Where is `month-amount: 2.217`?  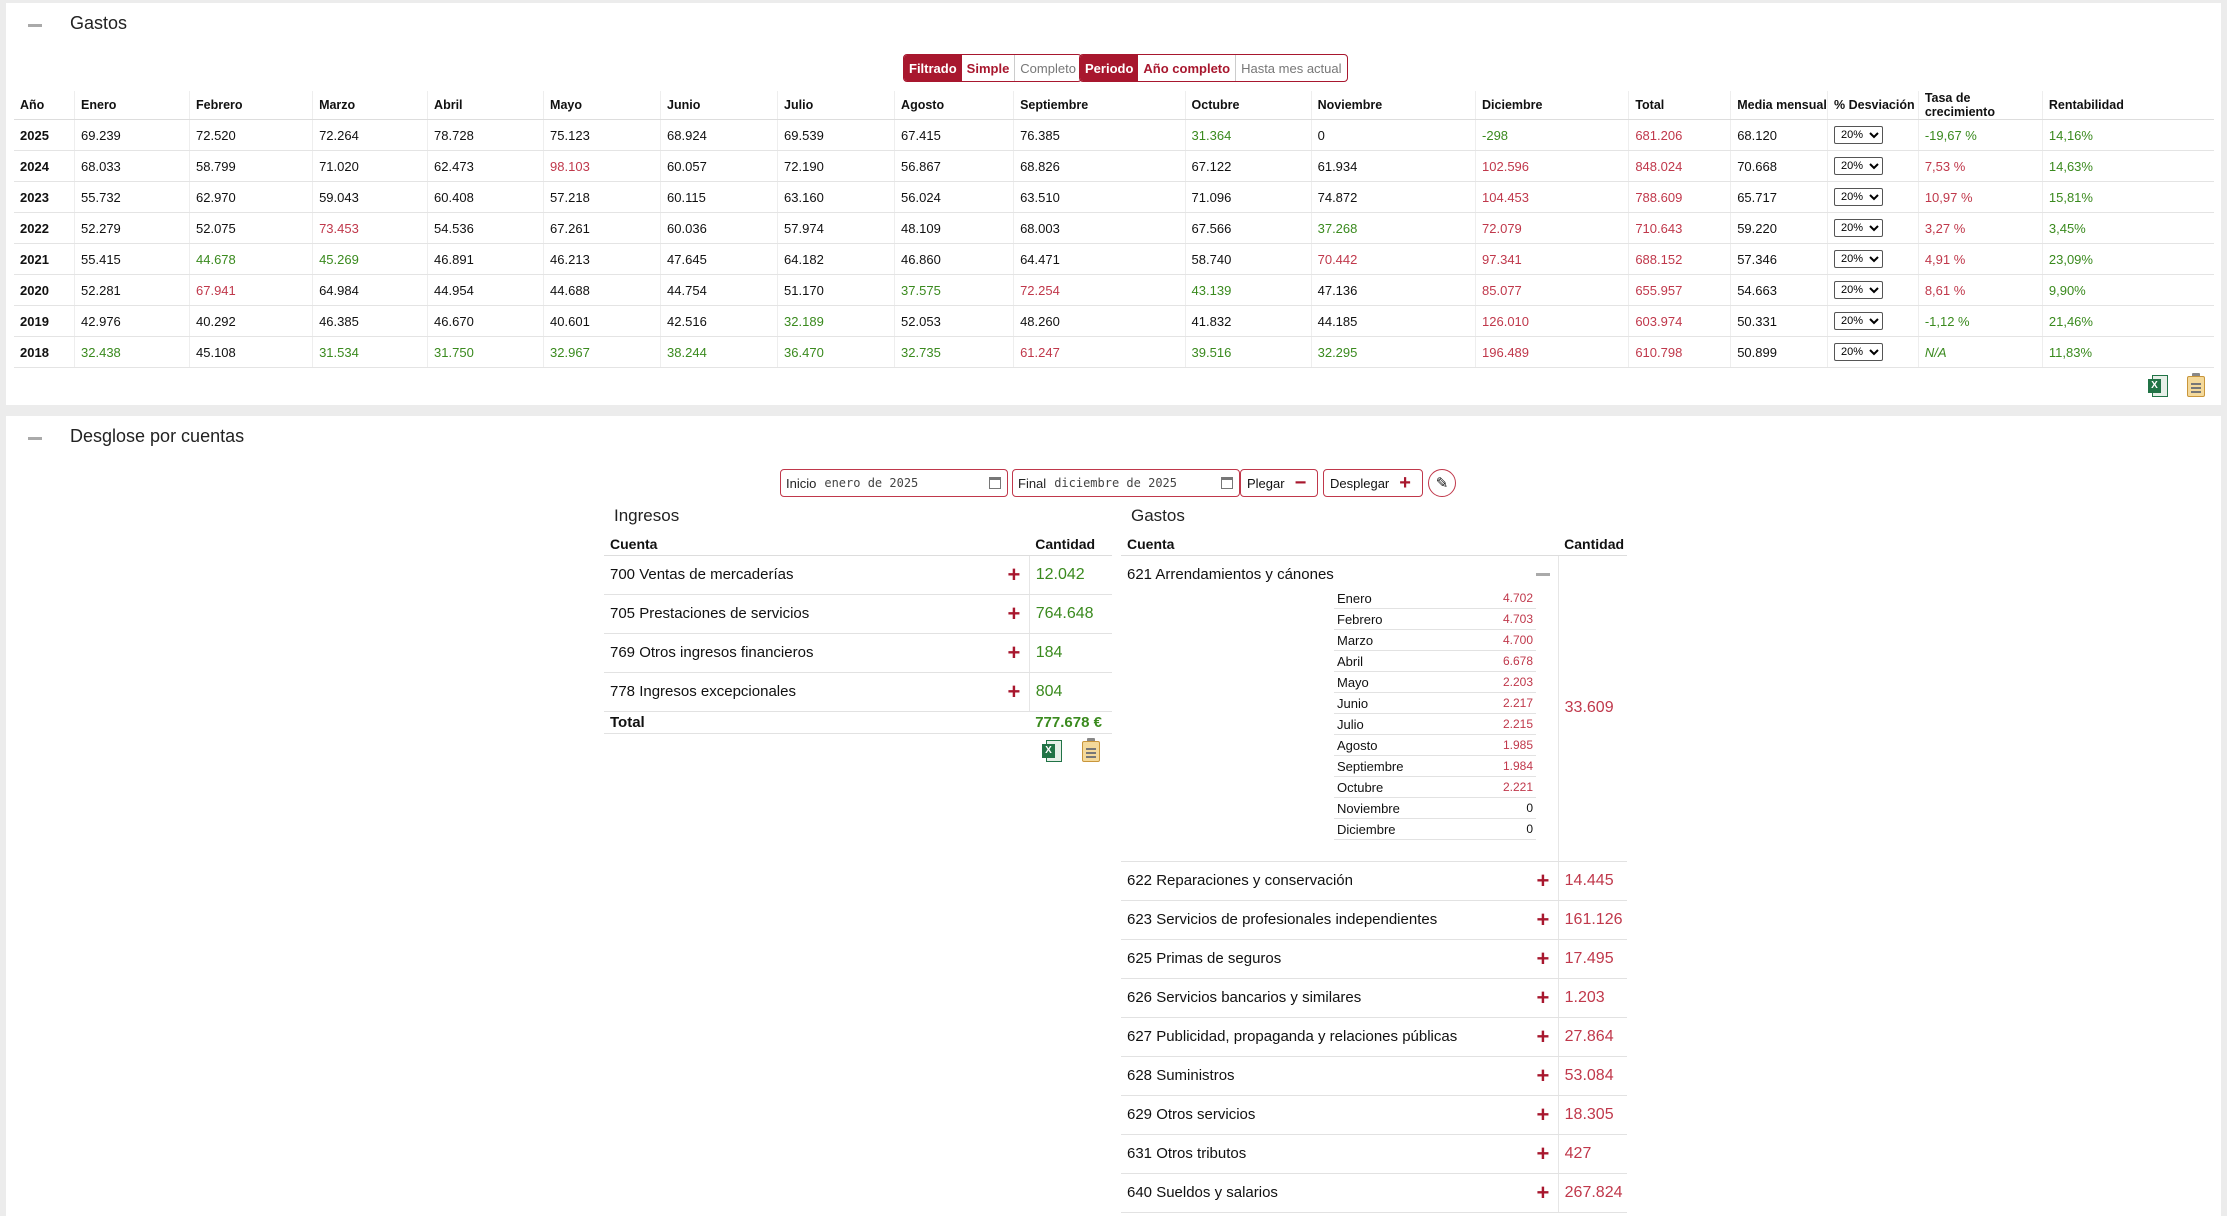 month-amount: 2.217 is located at coordinates (1517, 703).